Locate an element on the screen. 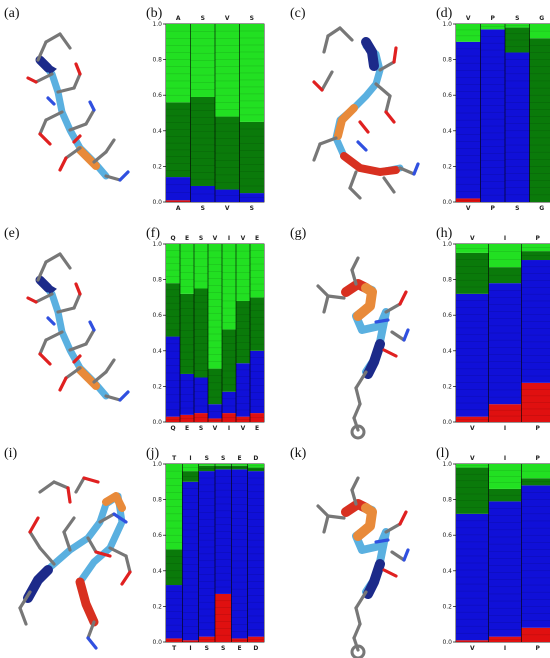 The height and width of the screenshot is (658, 550). ribbon-mid is located at coordinates (346, 122).